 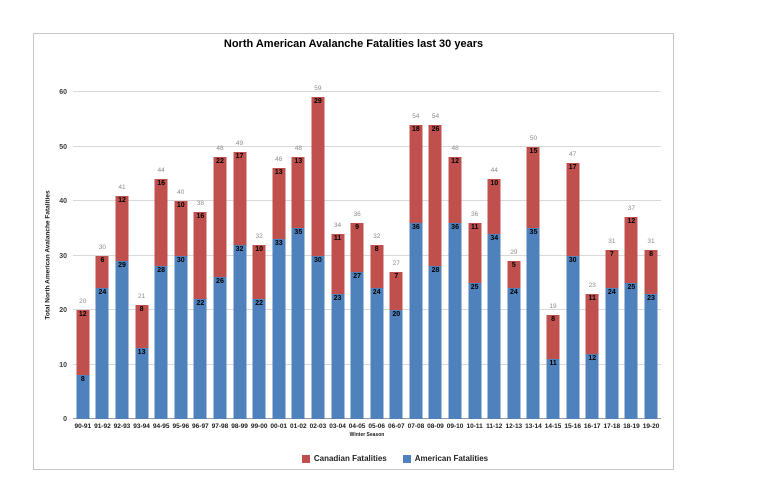 I want to click on segment-value-label: 7, so click(x=611, y=255).